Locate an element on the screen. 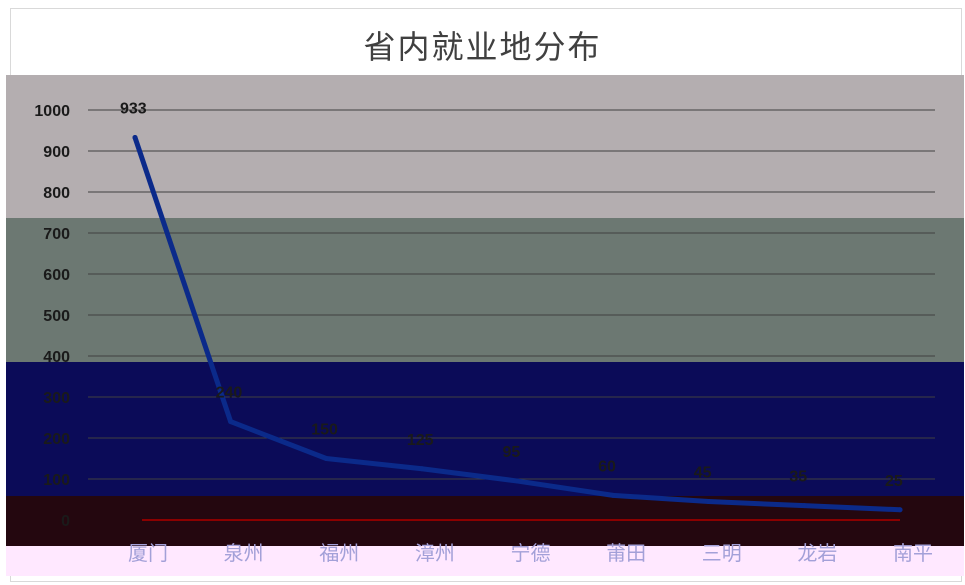 Image resolution: width=965 pixels, height=585 pixels. y-tick-label: 1000 is located at coordinates (52, 111).